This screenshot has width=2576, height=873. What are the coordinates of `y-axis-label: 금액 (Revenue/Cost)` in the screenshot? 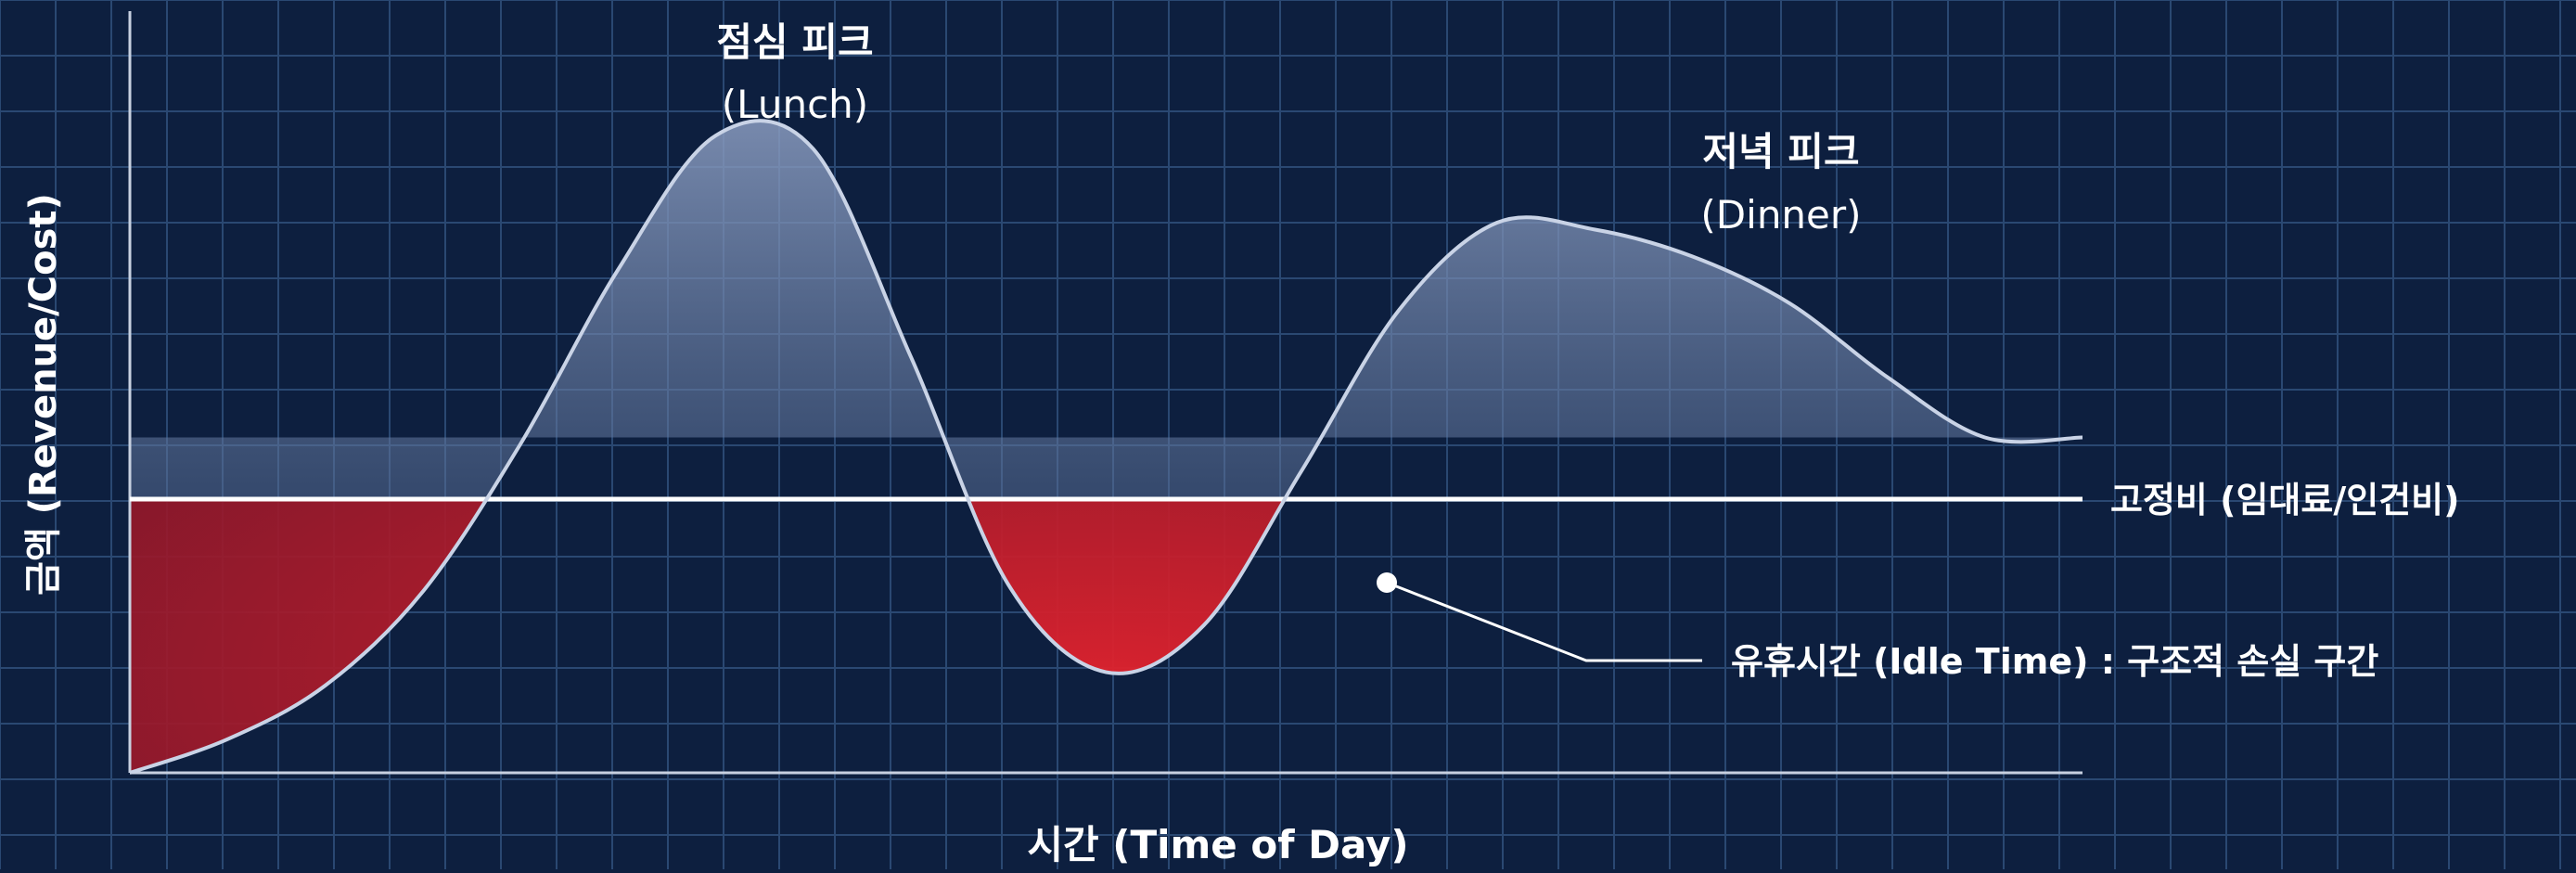 It's located at (43, 394).